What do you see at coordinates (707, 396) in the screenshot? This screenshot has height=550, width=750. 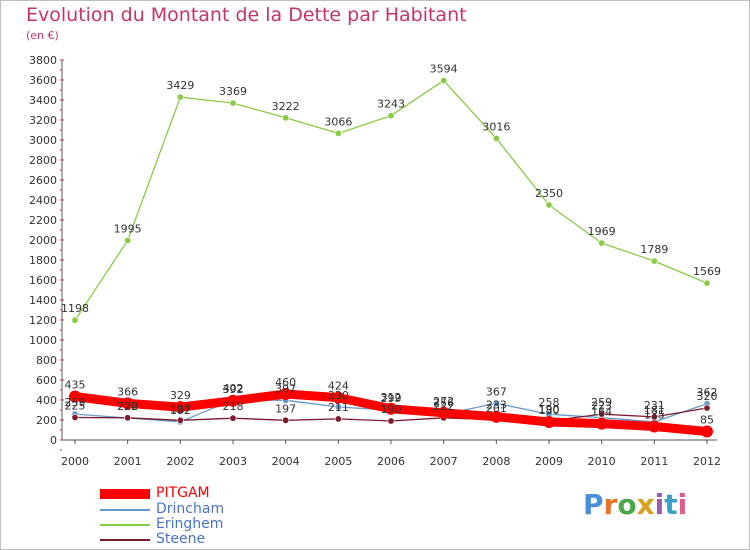 I see `data-label-steene: 320` at bounding box center [707, 396].